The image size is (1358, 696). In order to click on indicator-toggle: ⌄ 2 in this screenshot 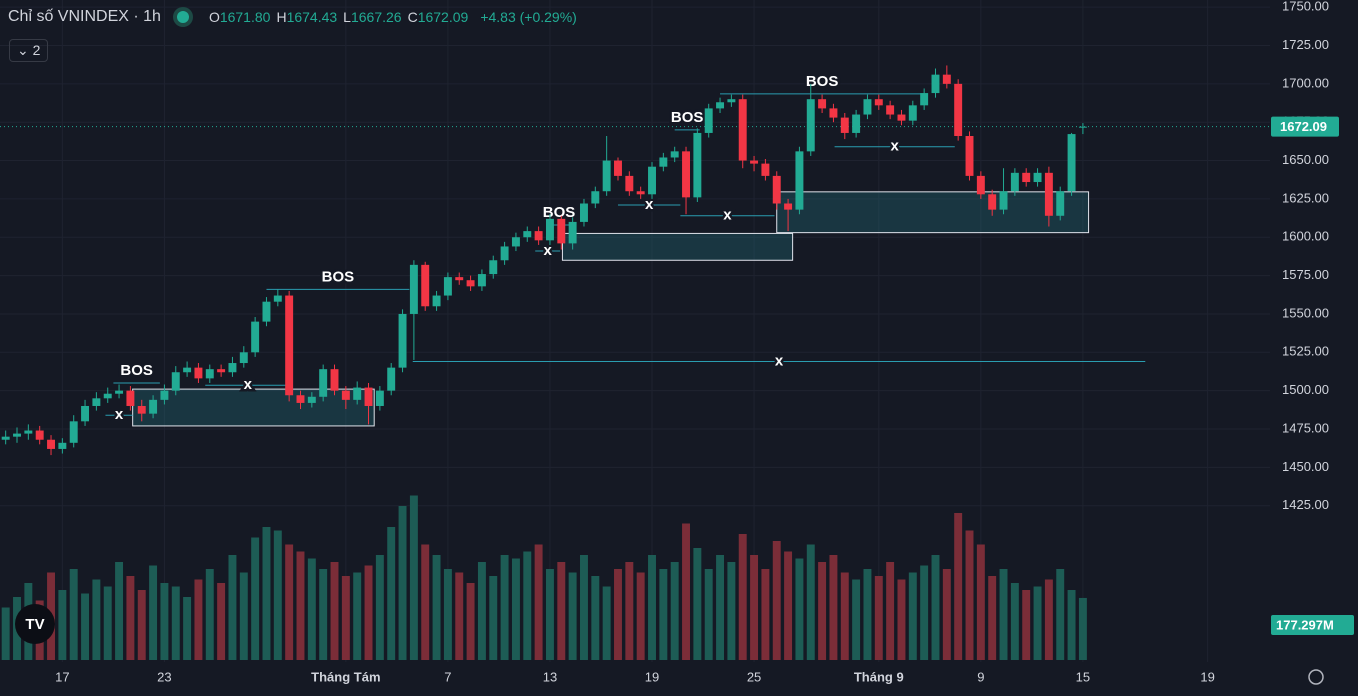, I will do `click(29, 50)`.